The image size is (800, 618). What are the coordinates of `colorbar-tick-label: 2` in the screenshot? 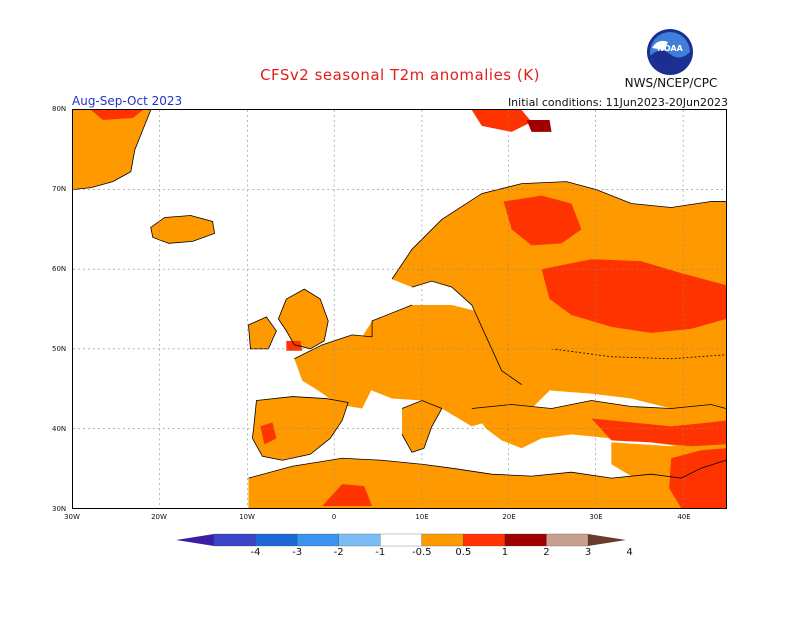 It's located at (546, 552).